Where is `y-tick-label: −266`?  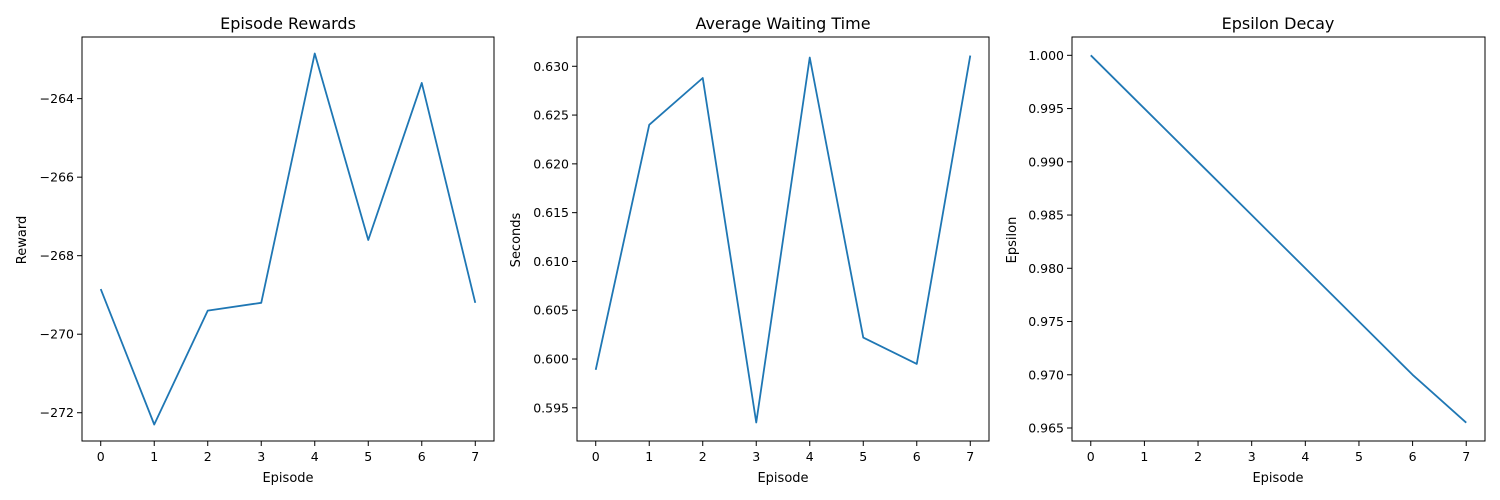 y-tick-label: −266 is located at coordinates (57, 177).